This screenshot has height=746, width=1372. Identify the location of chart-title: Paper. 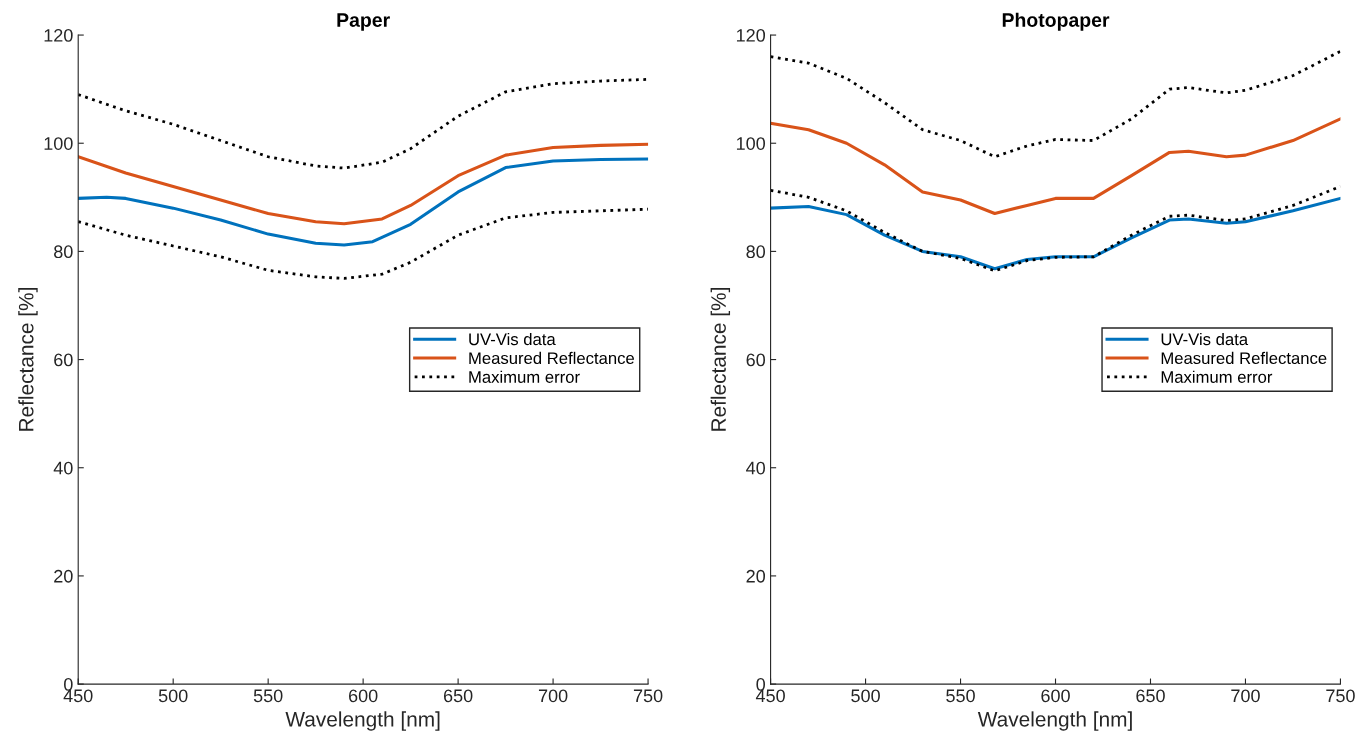
(363, 22).